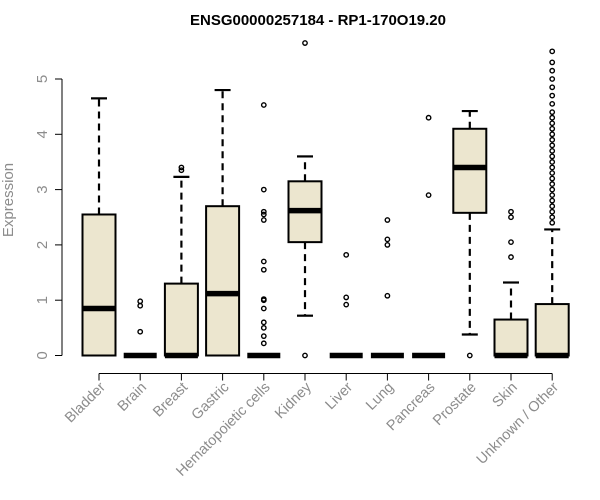  What do you see at coordinates (170, 400) in the screenshot?
I see `x-tick-label: Breast` at bounding box center [170, 400].